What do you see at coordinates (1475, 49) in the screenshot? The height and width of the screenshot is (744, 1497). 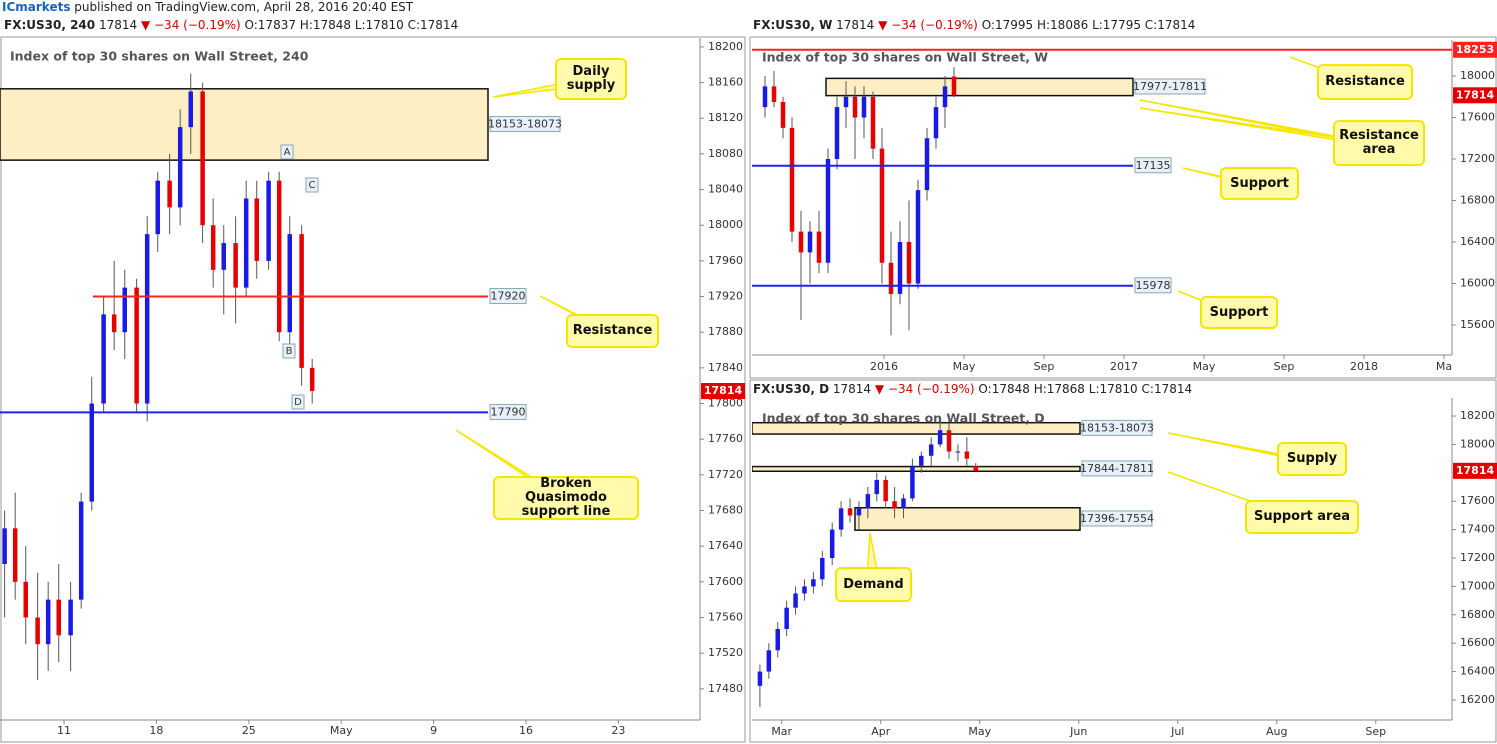 I see `axis-tag-label: 18253` at bounding box center [1475, 49].